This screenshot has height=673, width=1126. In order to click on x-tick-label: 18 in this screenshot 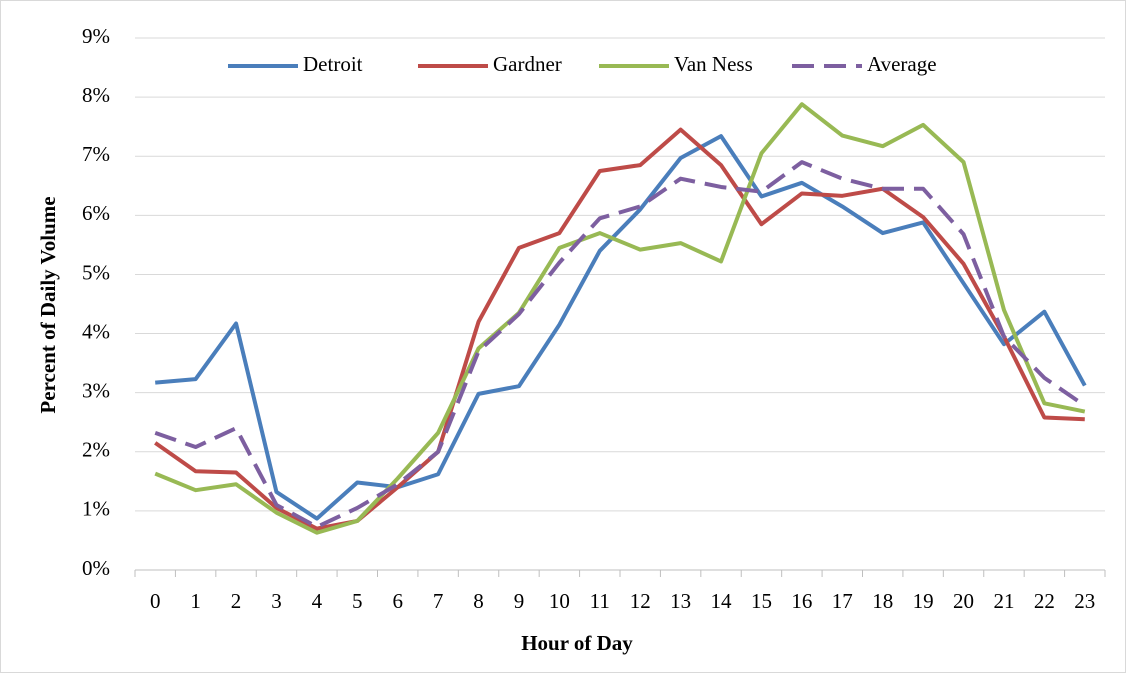, I will do `click(882, 601)`.